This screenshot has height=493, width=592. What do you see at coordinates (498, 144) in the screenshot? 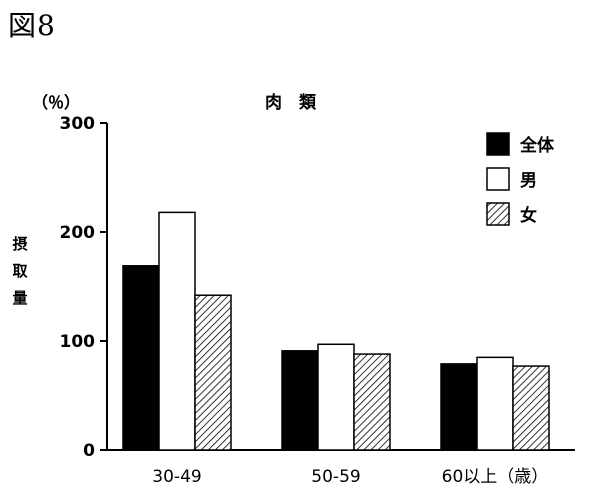
I see `legend-swatch-solid` at bounding box center [498, 144].